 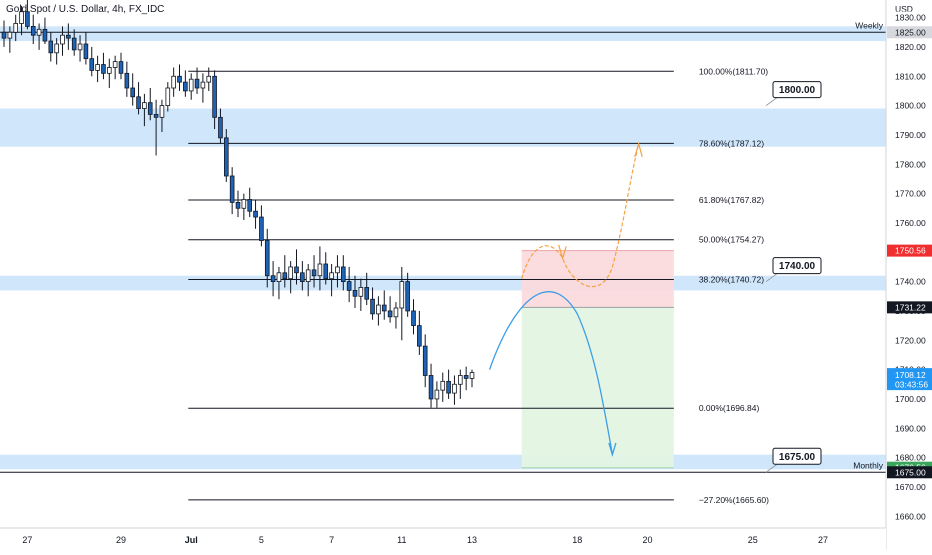 What do you see at coordinates (910, 375) in the screenshot?
I see `current-price-label: 1708.12` at bounding box center [910, 375].